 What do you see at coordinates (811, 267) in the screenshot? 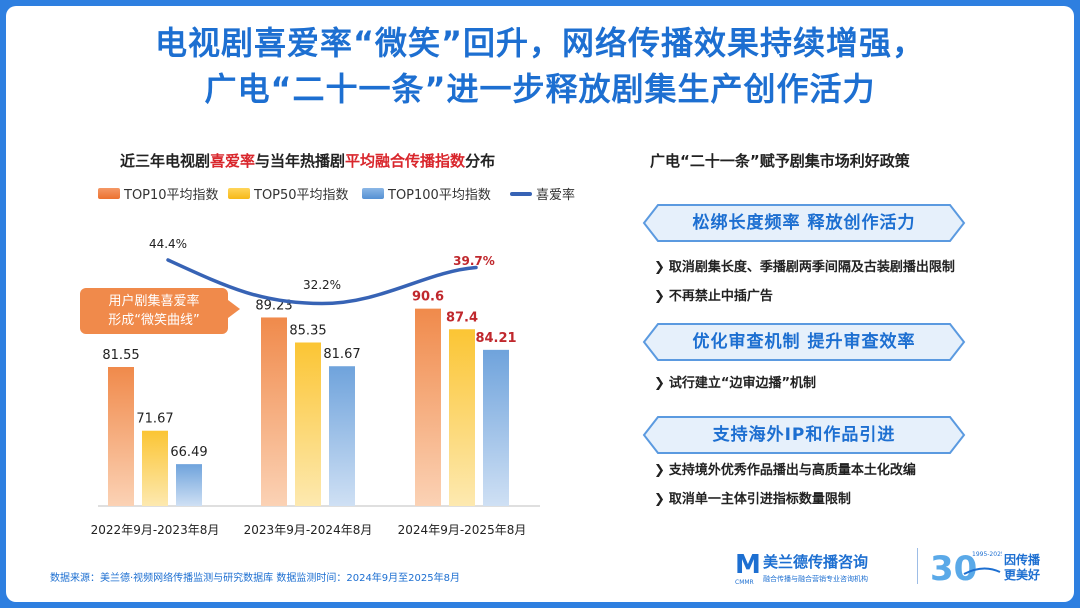
I see `policy-item-text: 取消剧集长度、季播剧两季间隔及古装剧播出限制` at bounding box center [811, 267].